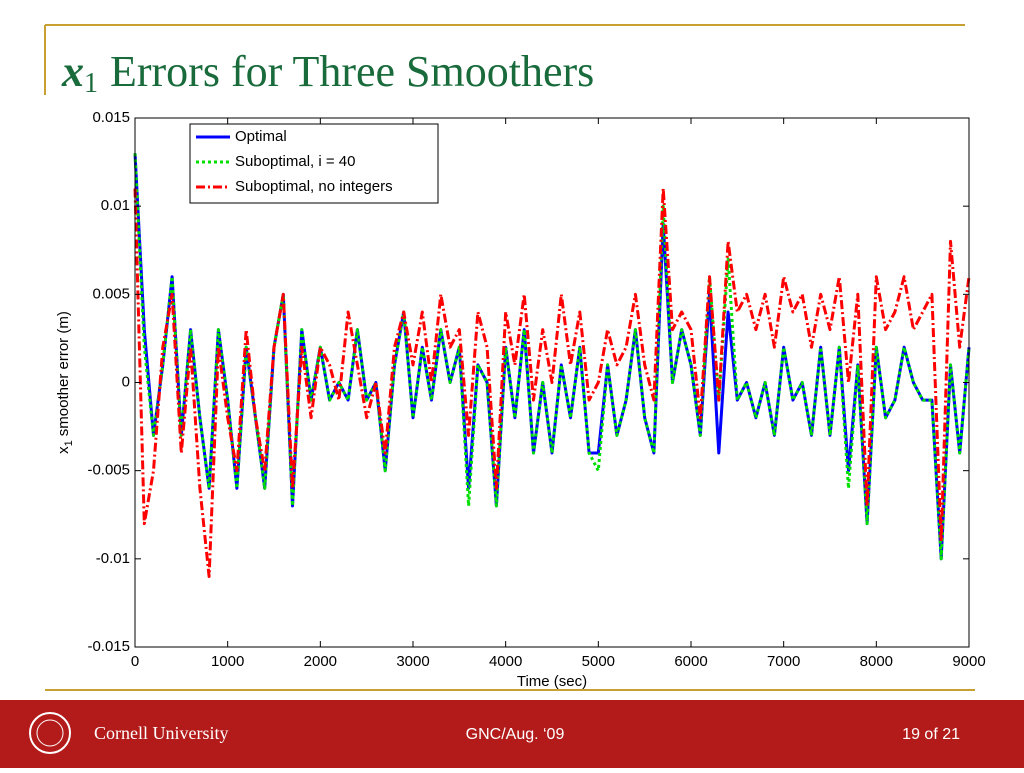 This screenshot has width=1024, height=773. Describe the element at coordinates (227, 661) in the screenshot. I see `x-tick-label: 1000` at that location.